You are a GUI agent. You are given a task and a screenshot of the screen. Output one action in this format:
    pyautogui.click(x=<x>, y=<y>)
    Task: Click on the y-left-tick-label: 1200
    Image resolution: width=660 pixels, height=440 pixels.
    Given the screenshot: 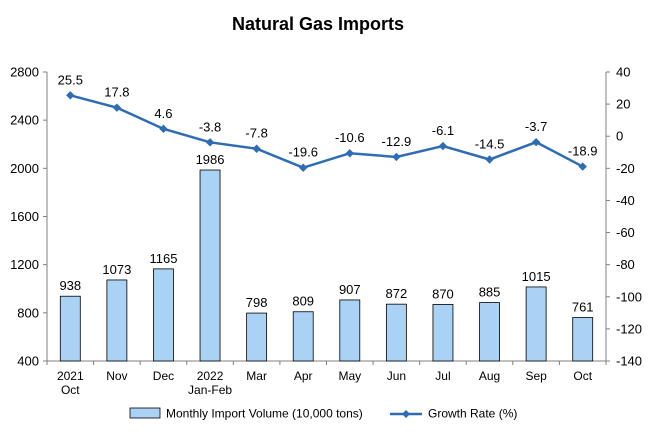 What is the action you would take?
    pyautogui.click(x=24, y=264)
    